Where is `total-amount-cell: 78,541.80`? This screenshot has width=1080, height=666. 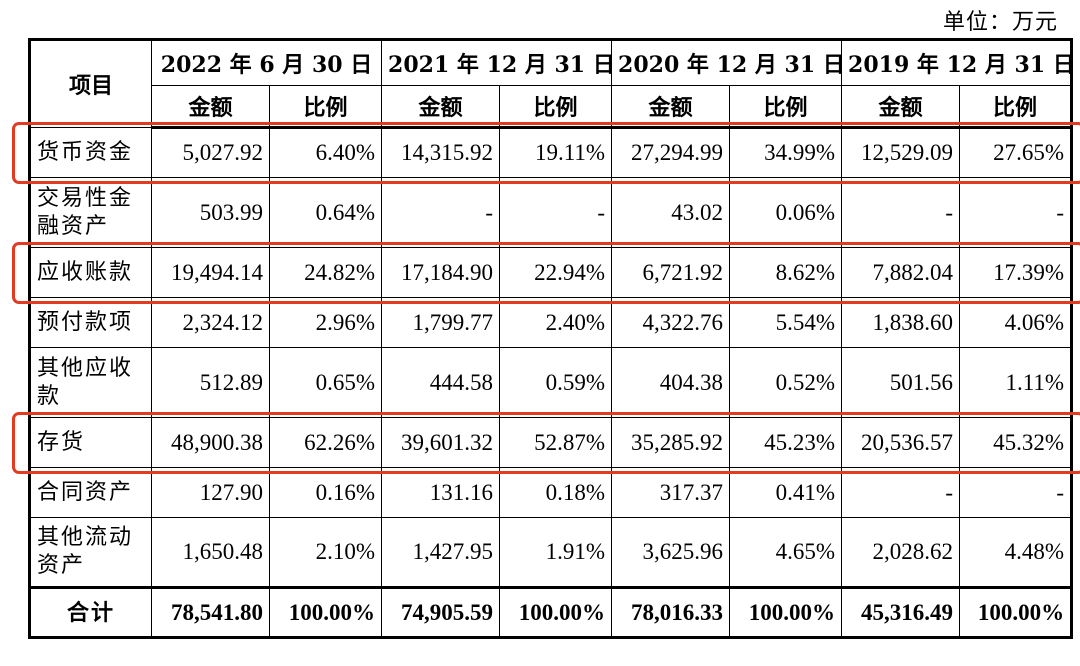 total-amount-cell: 78,541.80 is located at coordinates (210, 612).